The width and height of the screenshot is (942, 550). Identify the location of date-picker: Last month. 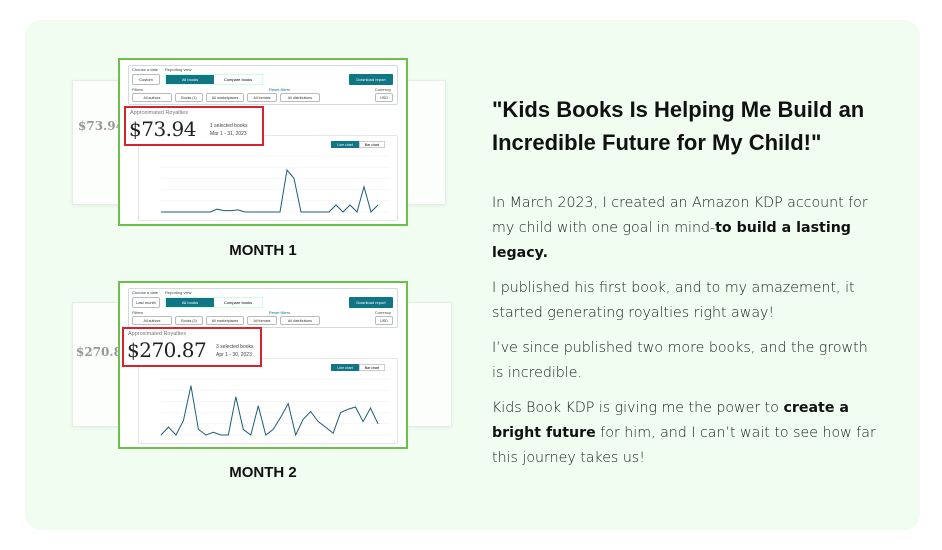
(146, 302).